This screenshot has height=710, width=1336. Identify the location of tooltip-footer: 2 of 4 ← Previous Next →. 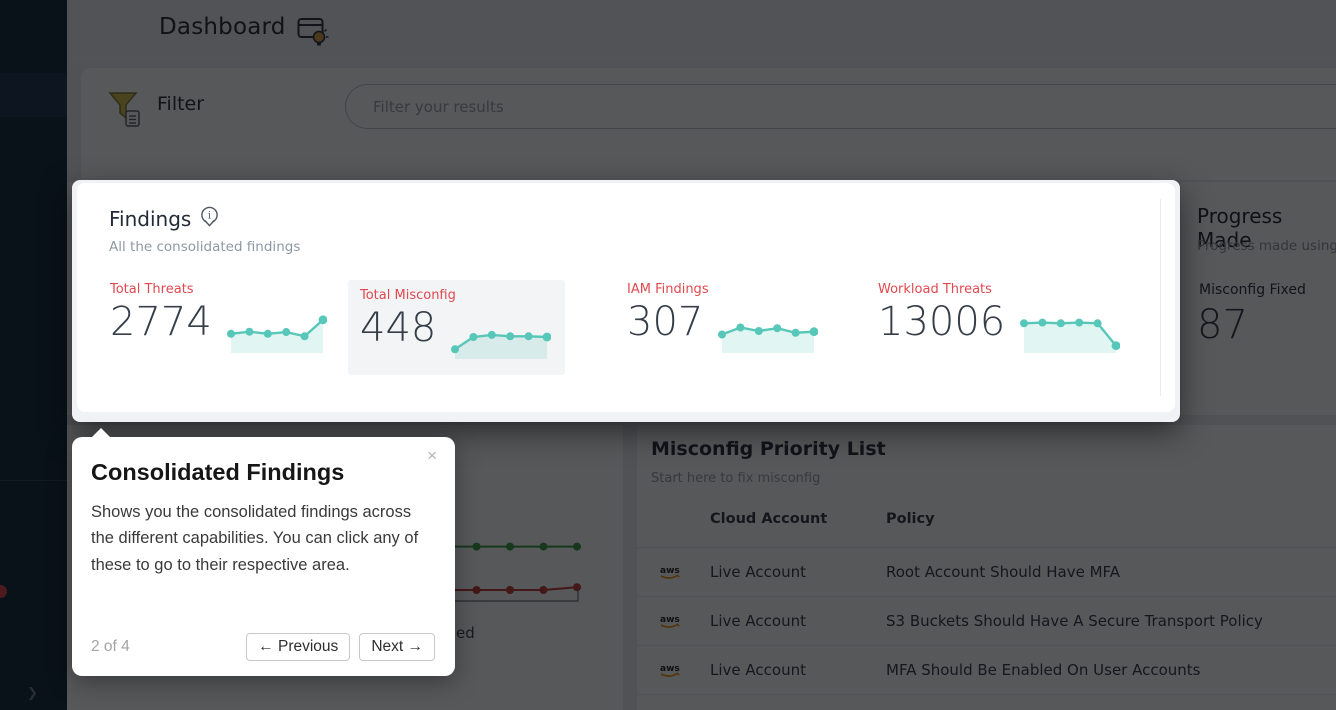
(263, 647).